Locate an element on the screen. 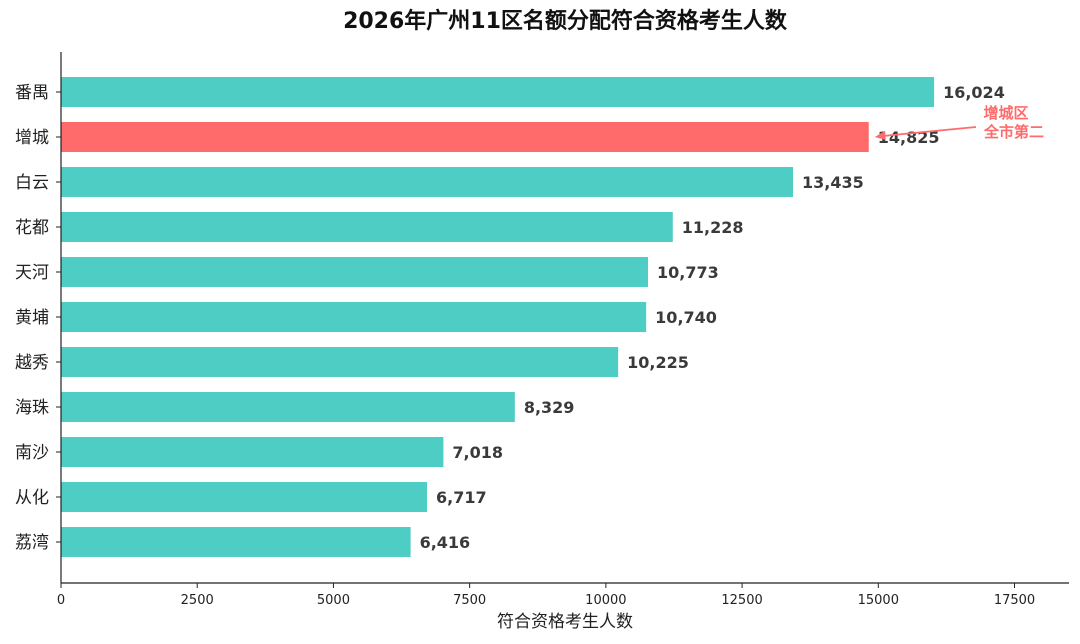  bar-南沙 is located at coordinates (252, 452).